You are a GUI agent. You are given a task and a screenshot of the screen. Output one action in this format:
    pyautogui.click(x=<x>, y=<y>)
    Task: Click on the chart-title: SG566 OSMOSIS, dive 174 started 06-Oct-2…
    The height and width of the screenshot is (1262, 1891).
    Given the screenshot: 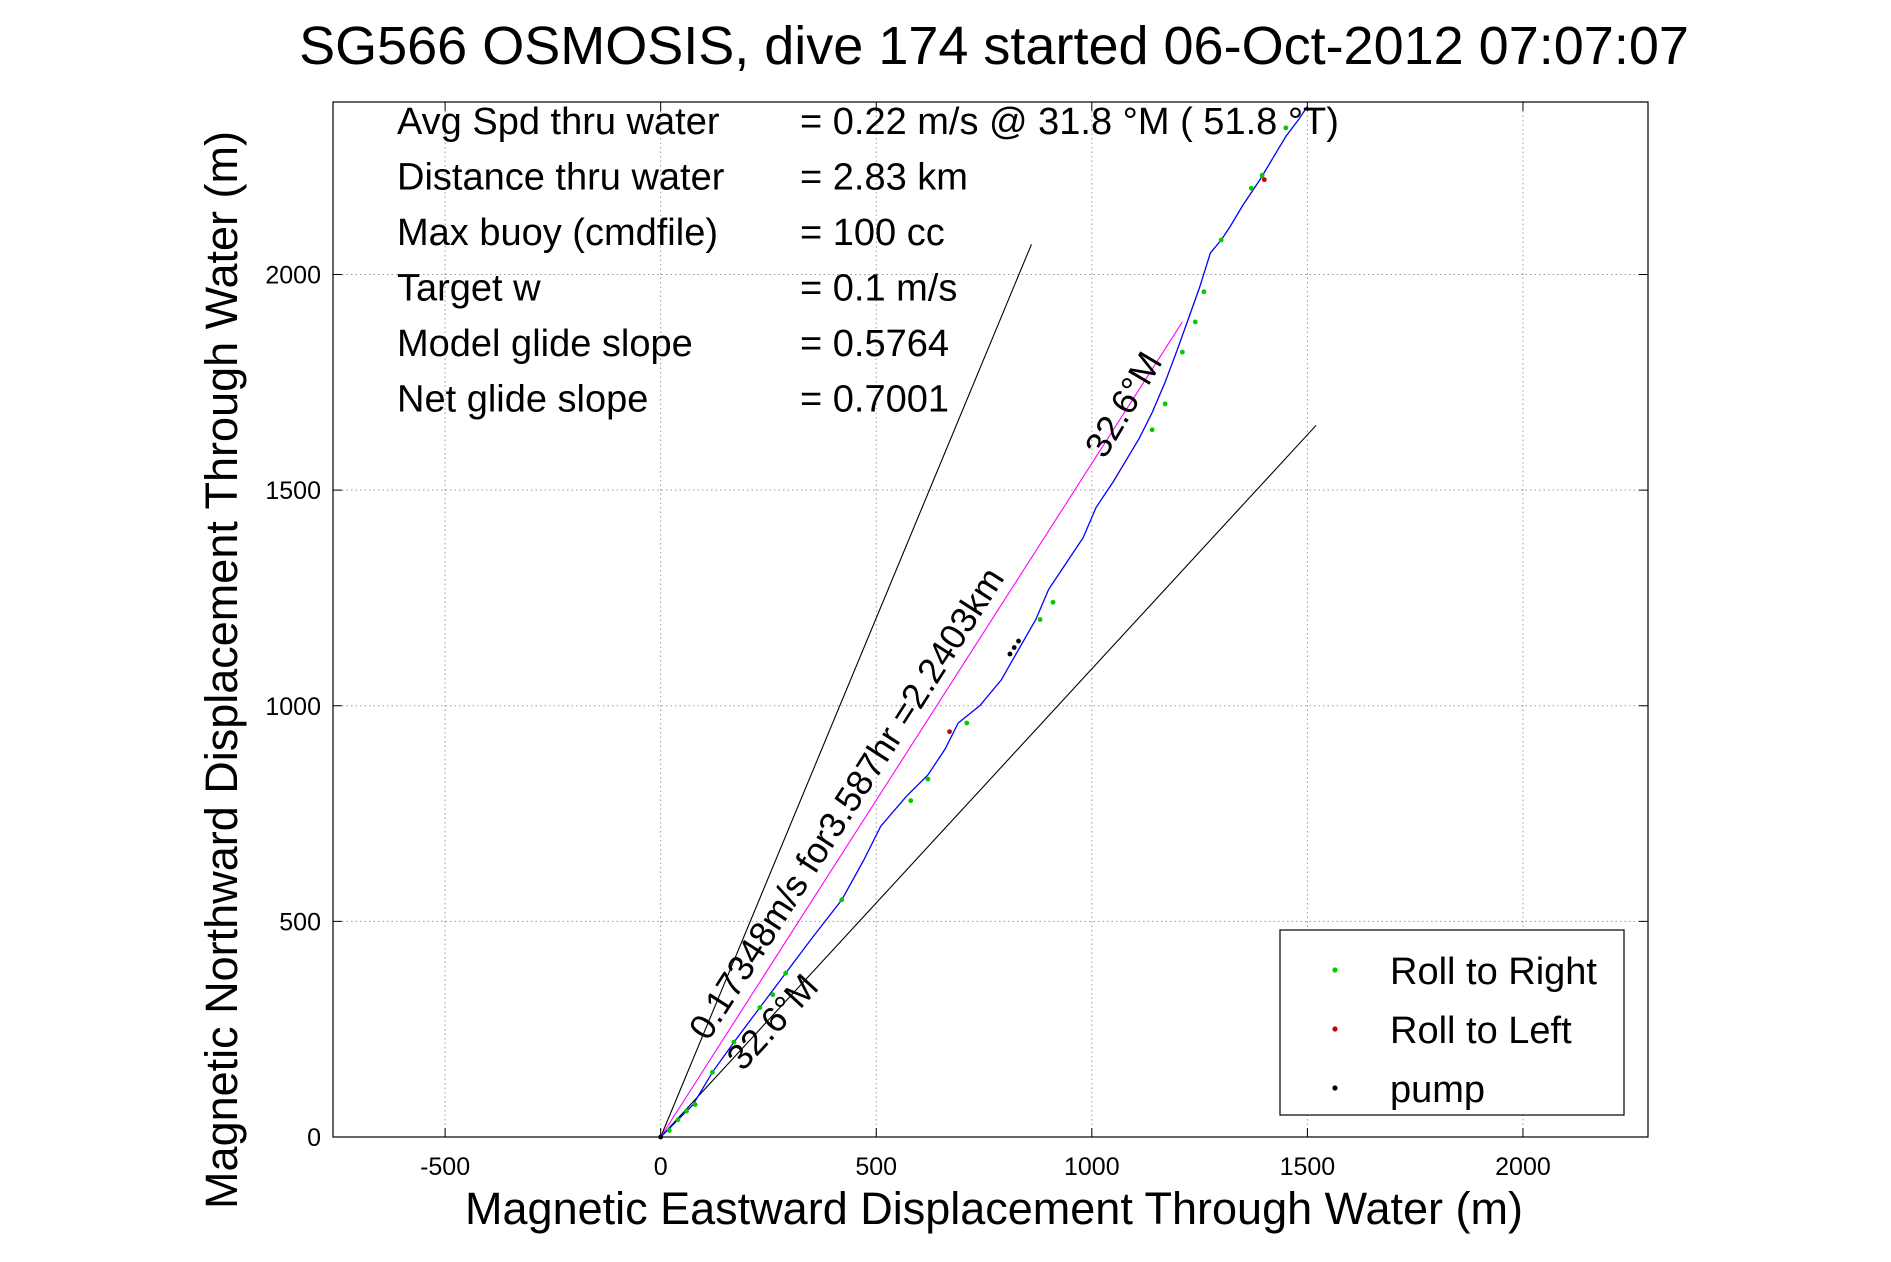 What is the action you would take?
    pyautogui.click(x=994, y=46)
    